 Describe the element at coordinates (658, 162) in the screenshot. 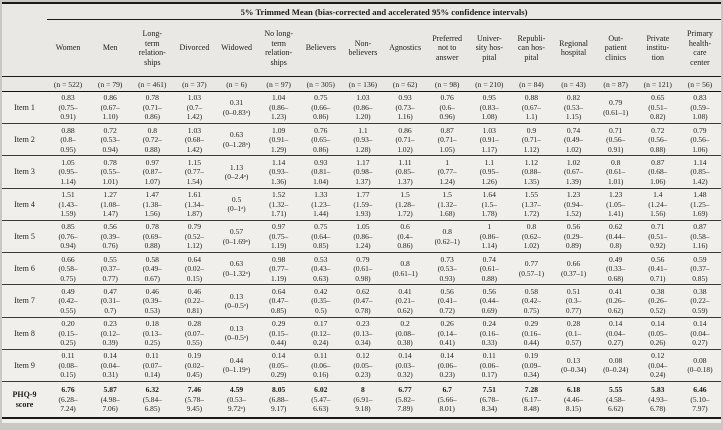

I see `cell-mean: 0.87` at that location.